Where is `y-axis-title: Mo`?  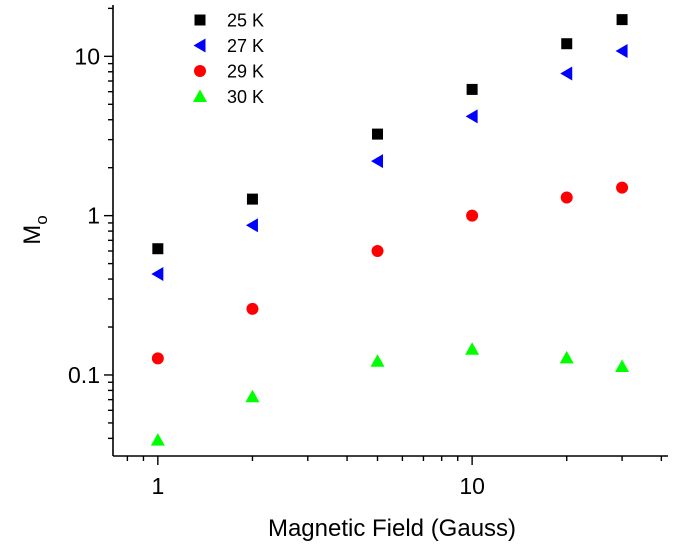
y-axis-title: Mo is located at coordinates (35, 229).